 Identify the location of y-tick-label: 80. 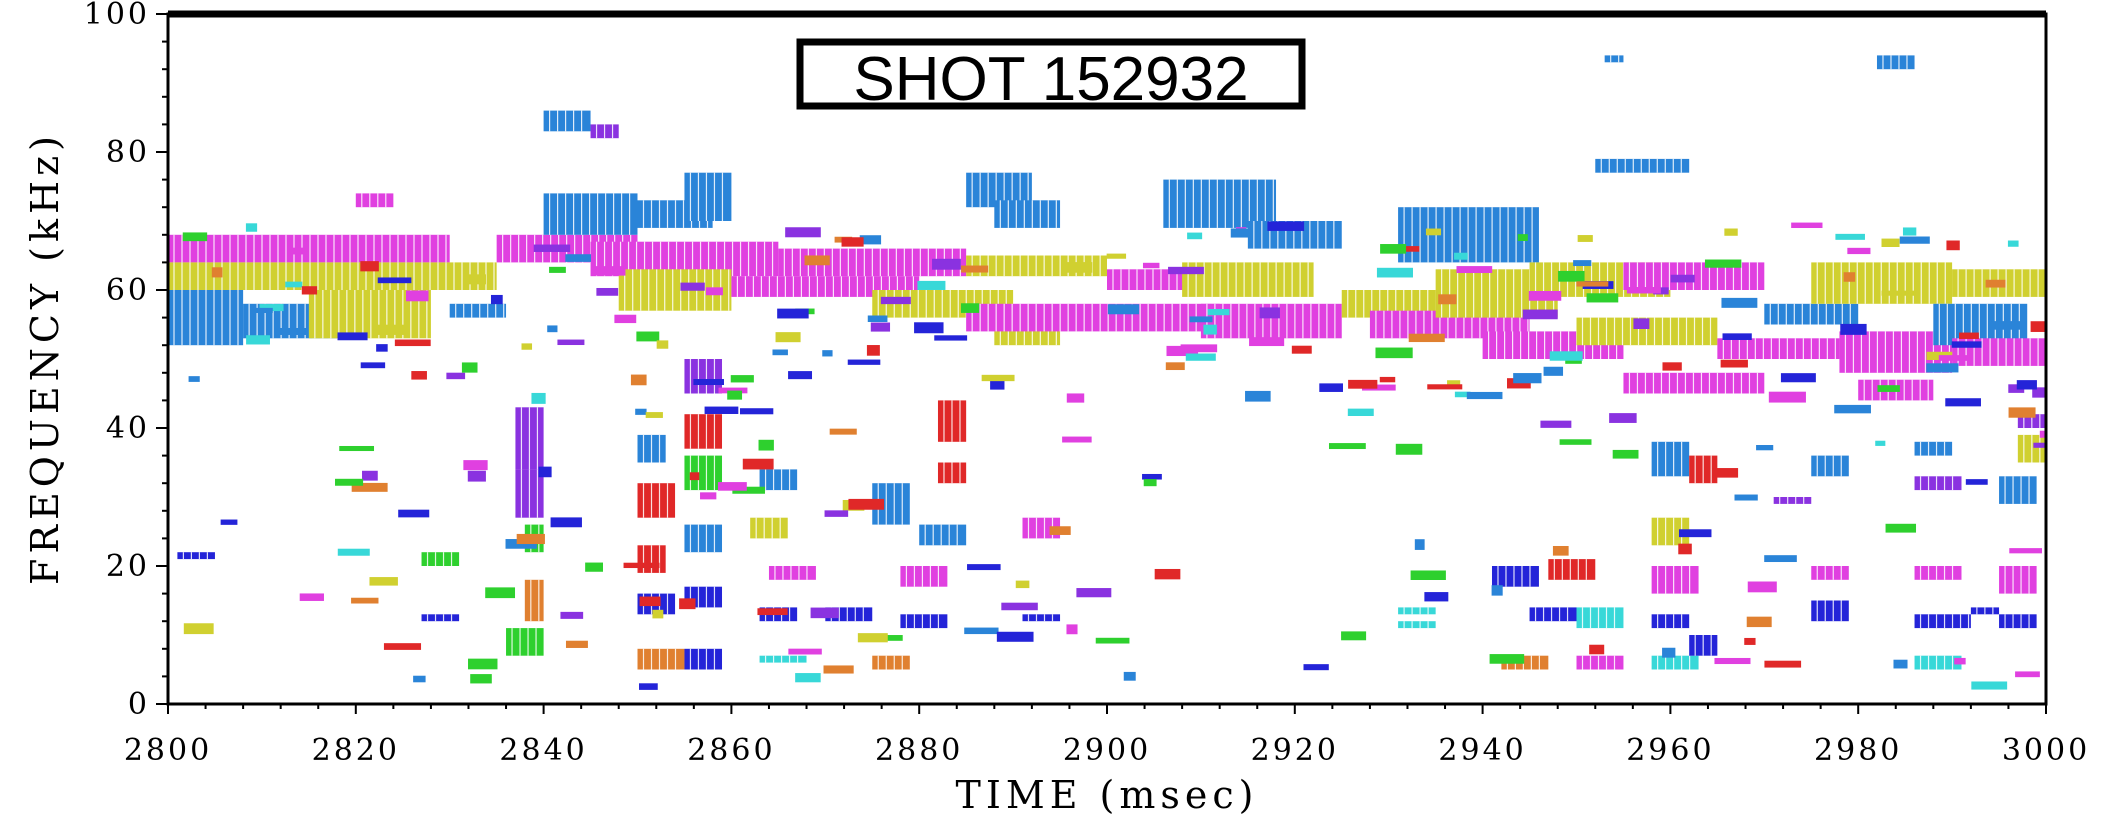
(128, 152).